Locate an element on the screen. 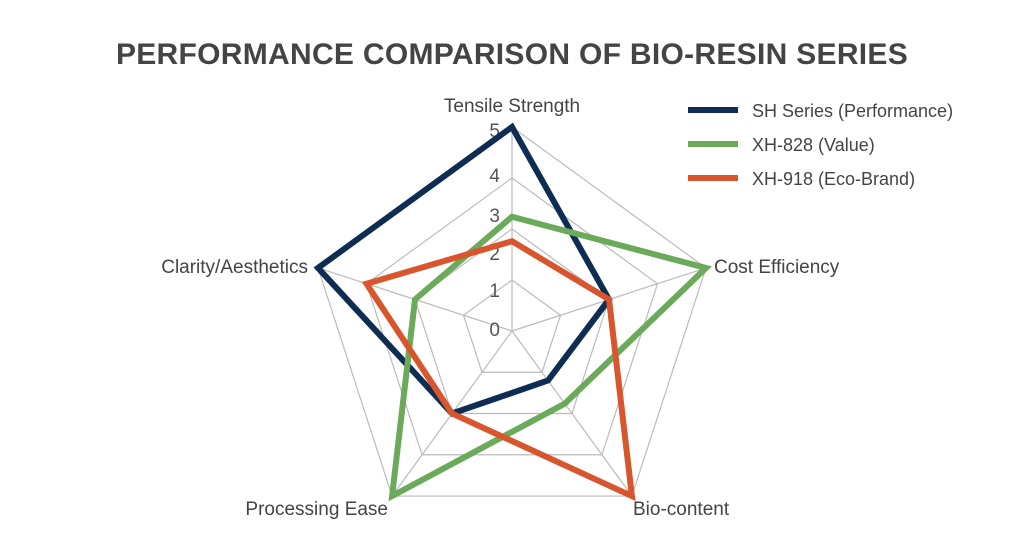 The width and height of the screenshot is (1024, 559). axis-label: Processing Ease is located at coordinates (316, 509).